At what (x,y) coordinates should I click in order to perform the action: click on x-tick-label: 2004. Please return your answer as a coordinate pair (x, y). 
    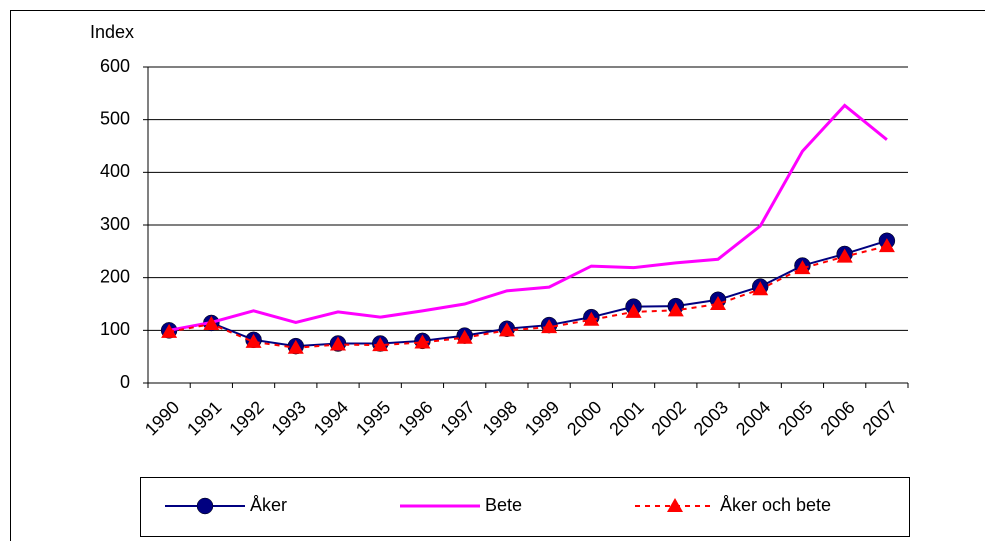
    Looking at the image, I should click on (753, 418).